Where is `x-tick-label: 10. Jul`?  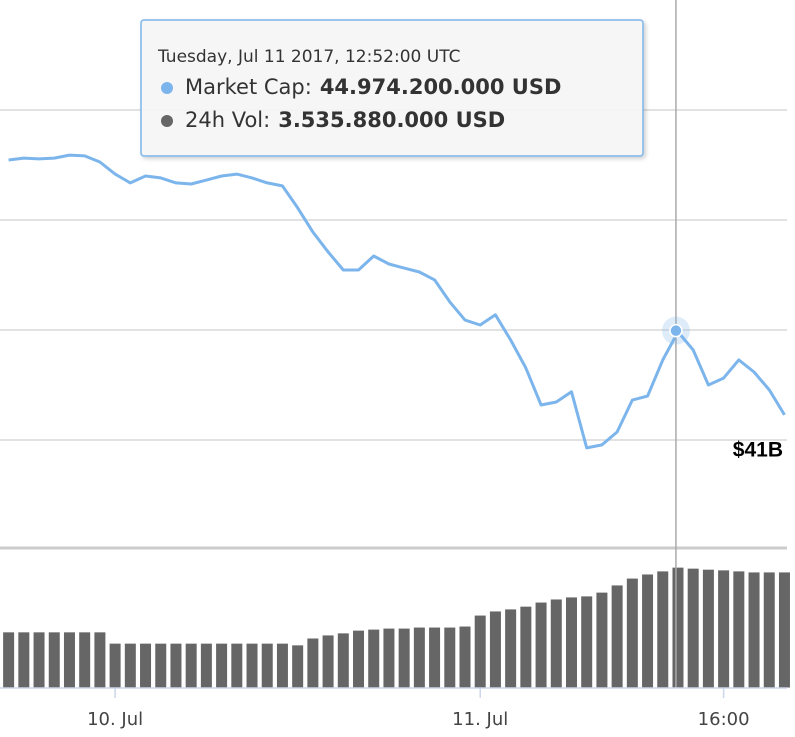 x-tick-label: 10. Jul is located at coordinates (115, 719).